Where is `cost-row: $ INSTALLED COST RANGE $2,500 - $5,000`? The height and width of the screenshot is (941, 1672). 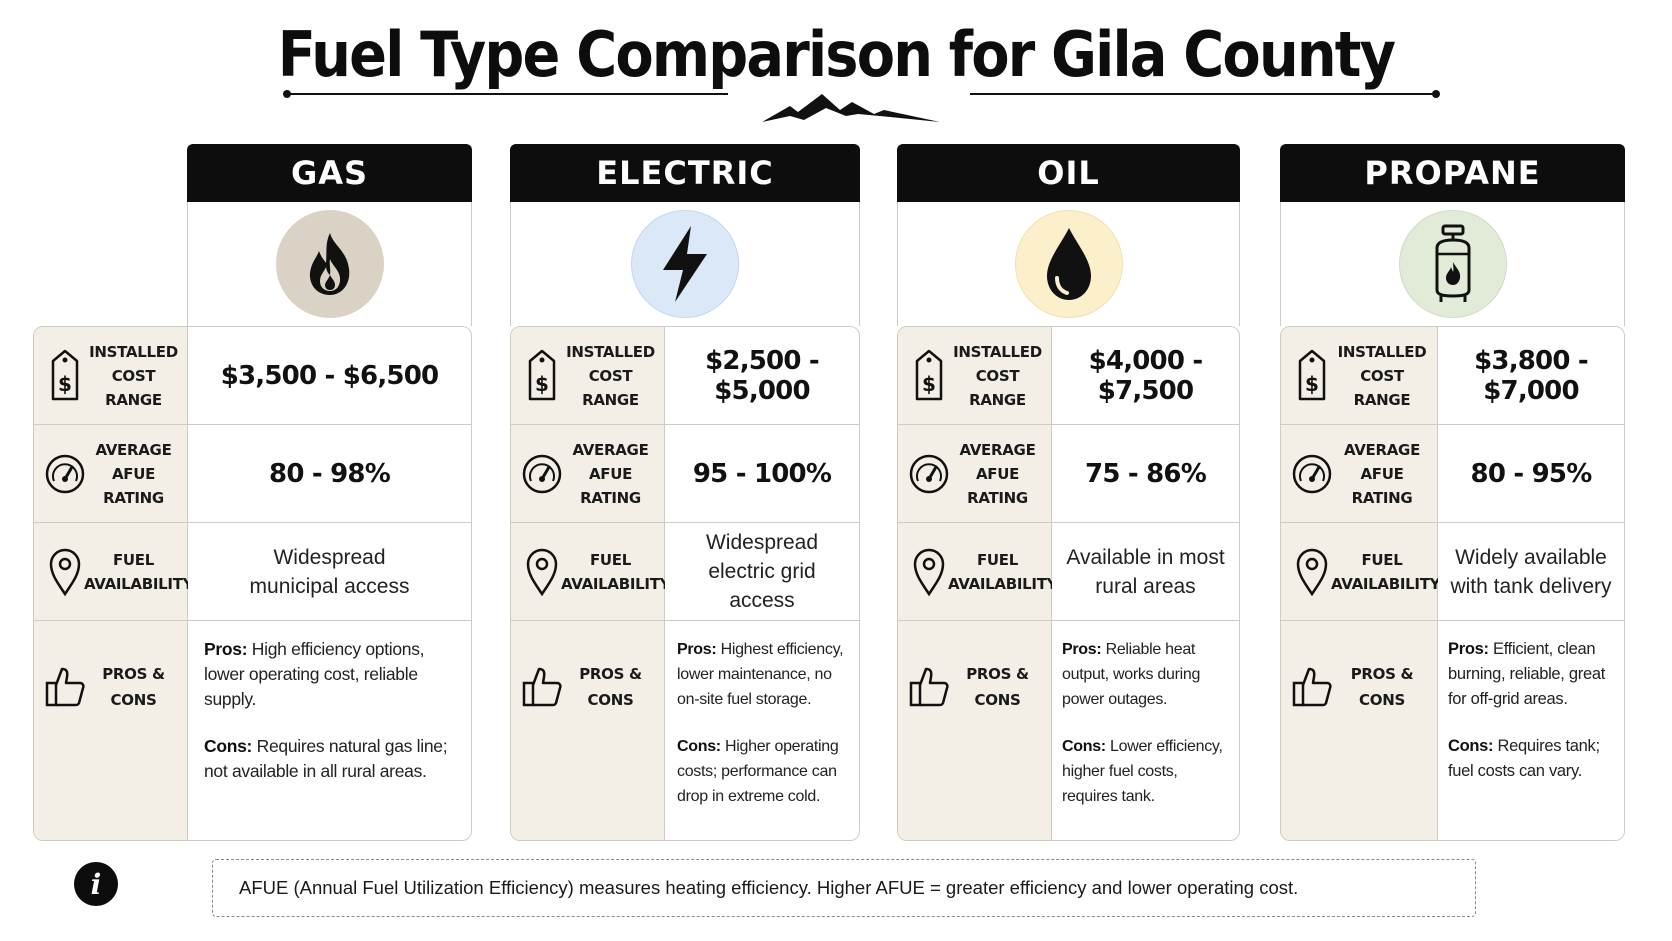 cost-row: $ INSTALLED COST RANGE $2,500 - $5,000 is located at coordinates (685, 376).